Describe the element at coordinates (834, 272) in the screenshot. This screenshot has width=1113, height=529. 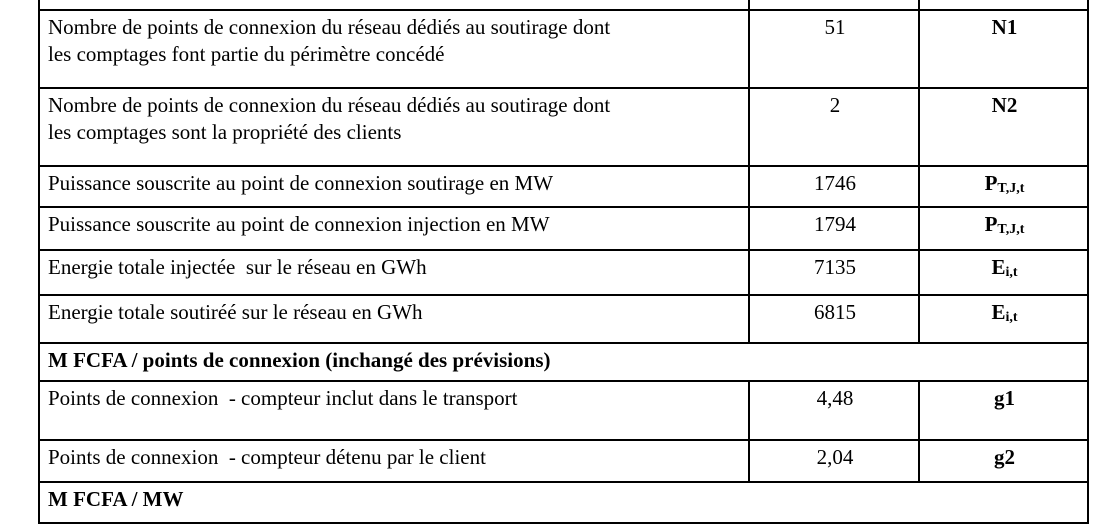
I see `param-value-cell: 7135` at that location.